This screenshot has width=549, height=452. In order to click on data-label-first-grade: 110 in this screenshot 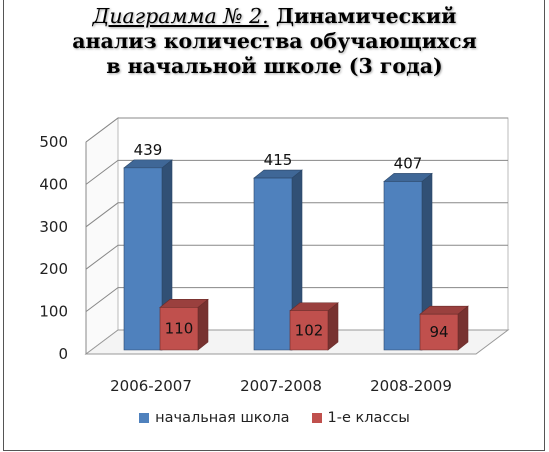, I will do `click(179, 329)`.